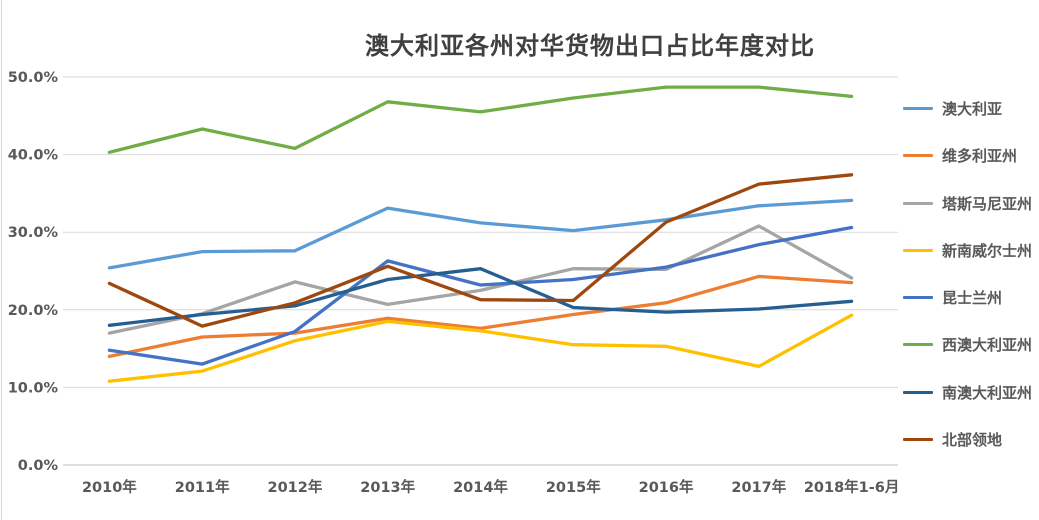  What do you see at coordinates (33, 388) in the screenshot?
I see `y-axis-tick-label: 10.0%` at bounding box center [33, 388].